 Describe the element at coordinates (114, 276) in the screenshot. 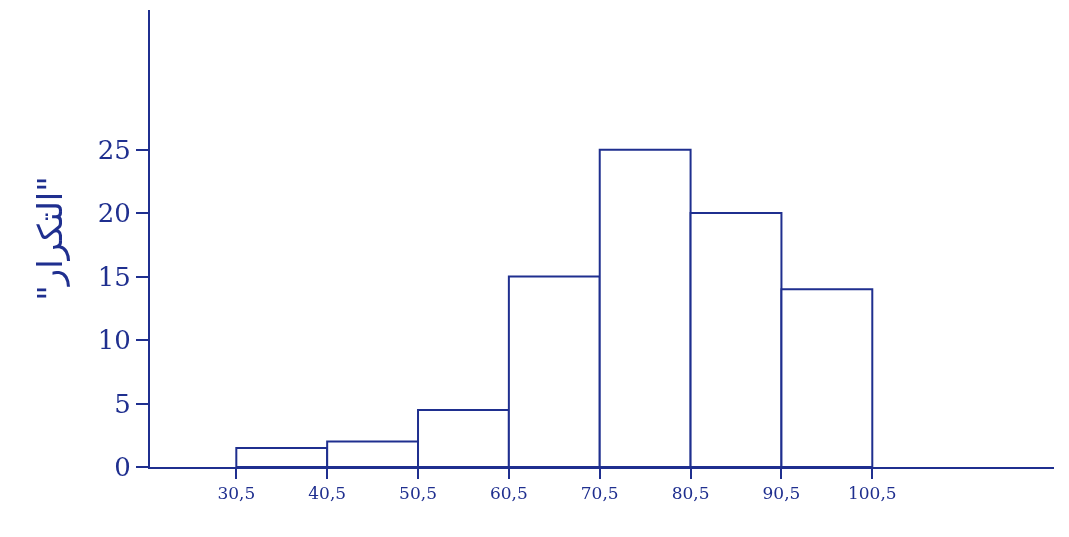

I see `y-tick-label: 15` at that location.